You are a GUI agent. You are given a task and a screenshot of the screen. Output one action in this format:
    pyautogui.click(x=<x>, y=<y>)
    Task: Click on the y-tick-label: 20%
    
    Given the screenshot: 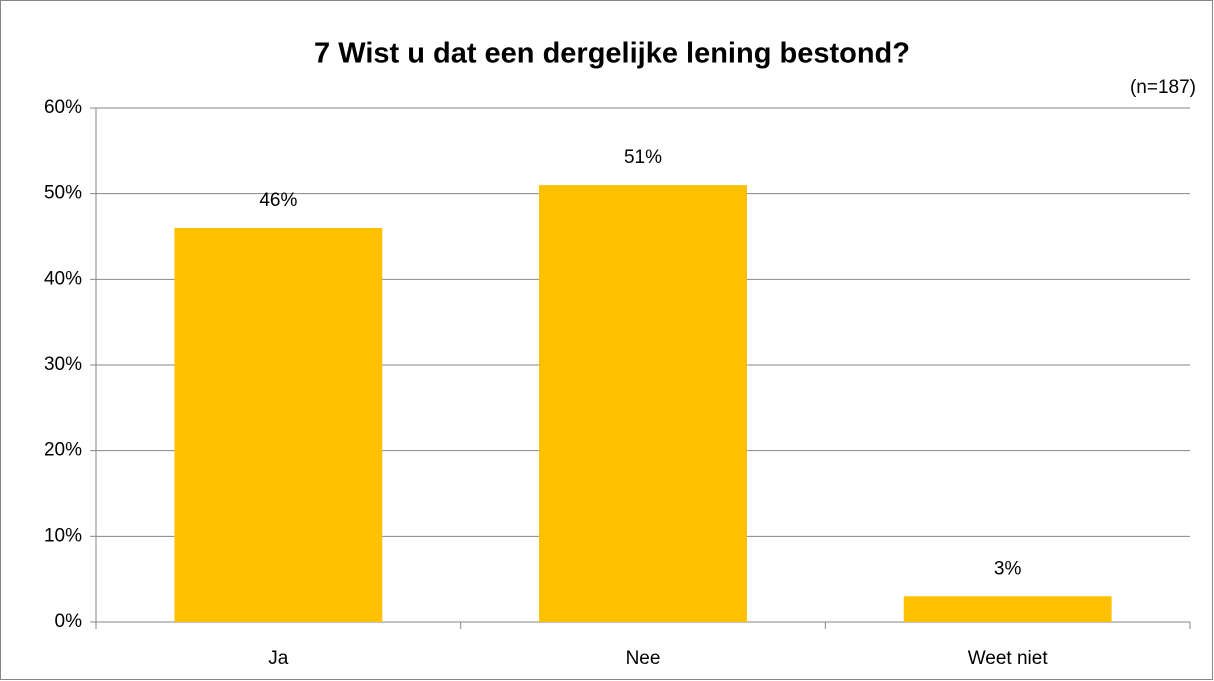 What is the action you would take?
    pyautogui.click(x=63, y=450)
    